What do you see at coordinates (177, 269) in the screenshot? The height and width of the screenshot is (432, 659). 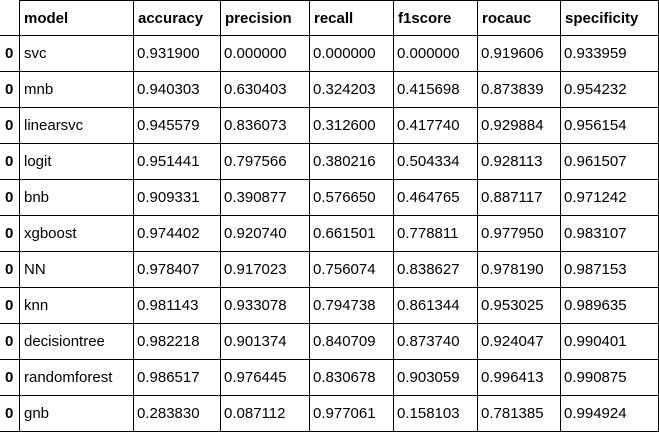 I see `cell-accuracy: 0.978407` at bounding box center [177, 269].